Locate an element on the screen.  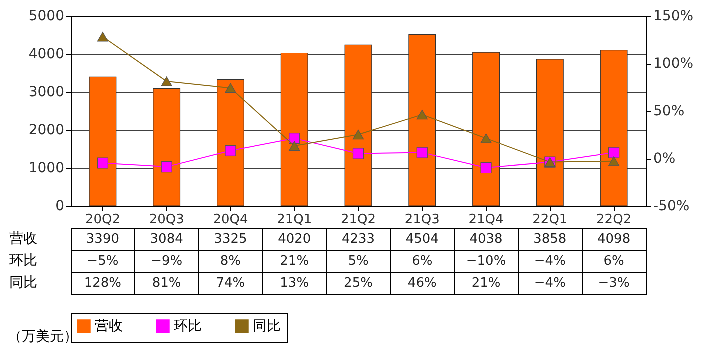
data-label: 3084 is located at coordinates (167, 239).